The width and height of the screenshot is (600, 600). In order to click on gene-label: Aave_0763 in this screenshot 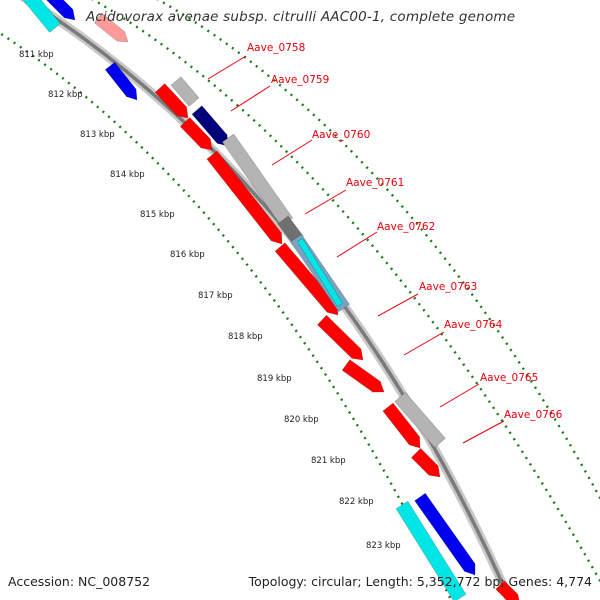, I will do `click(448, 287)`.